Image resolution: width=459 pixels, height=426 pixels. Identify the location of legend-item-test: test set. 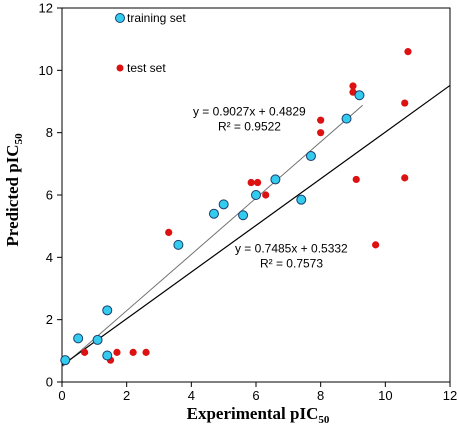
(141, 68).